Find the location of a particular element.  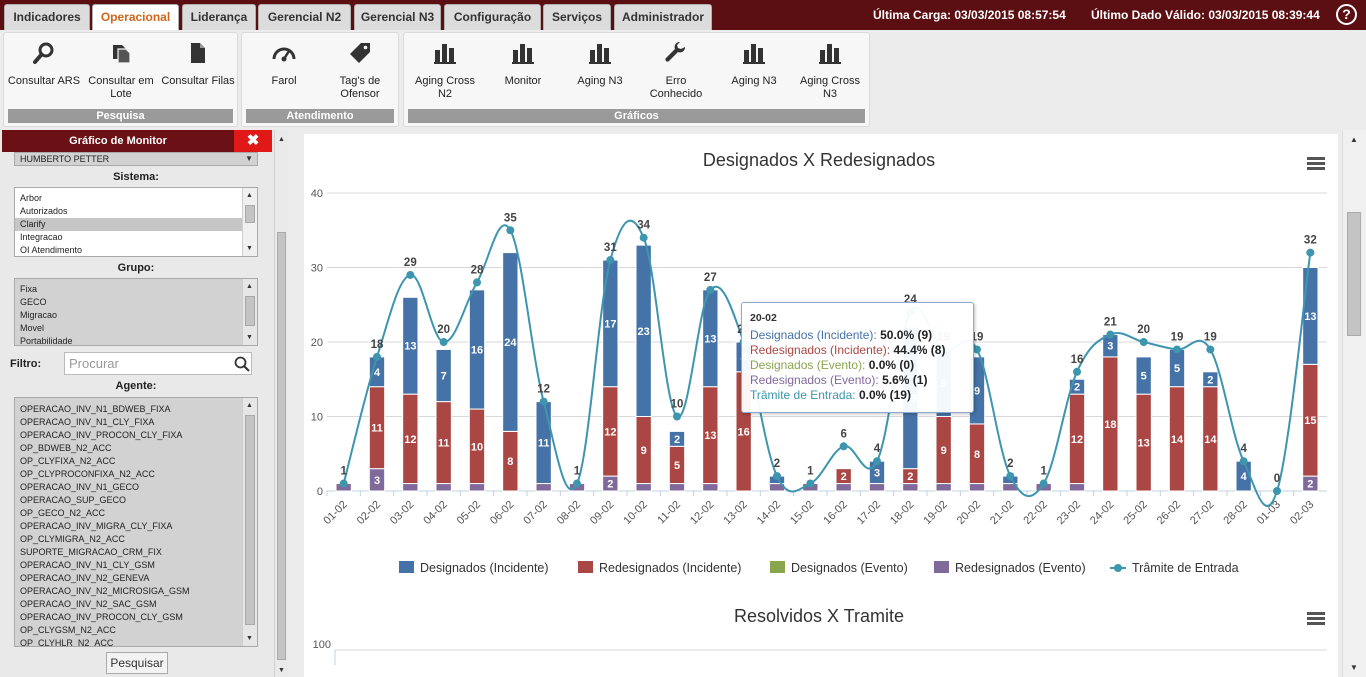

bar-data-label: 12 is located at coordinates (1077, 440).